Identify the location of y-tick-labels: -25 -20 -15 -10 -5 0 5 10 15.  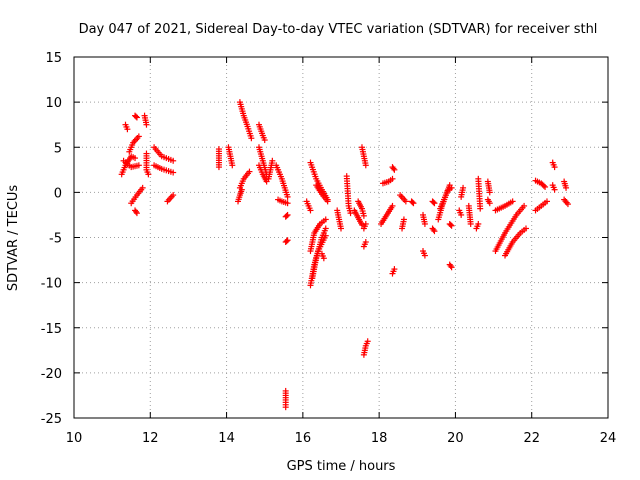
(51, 239).